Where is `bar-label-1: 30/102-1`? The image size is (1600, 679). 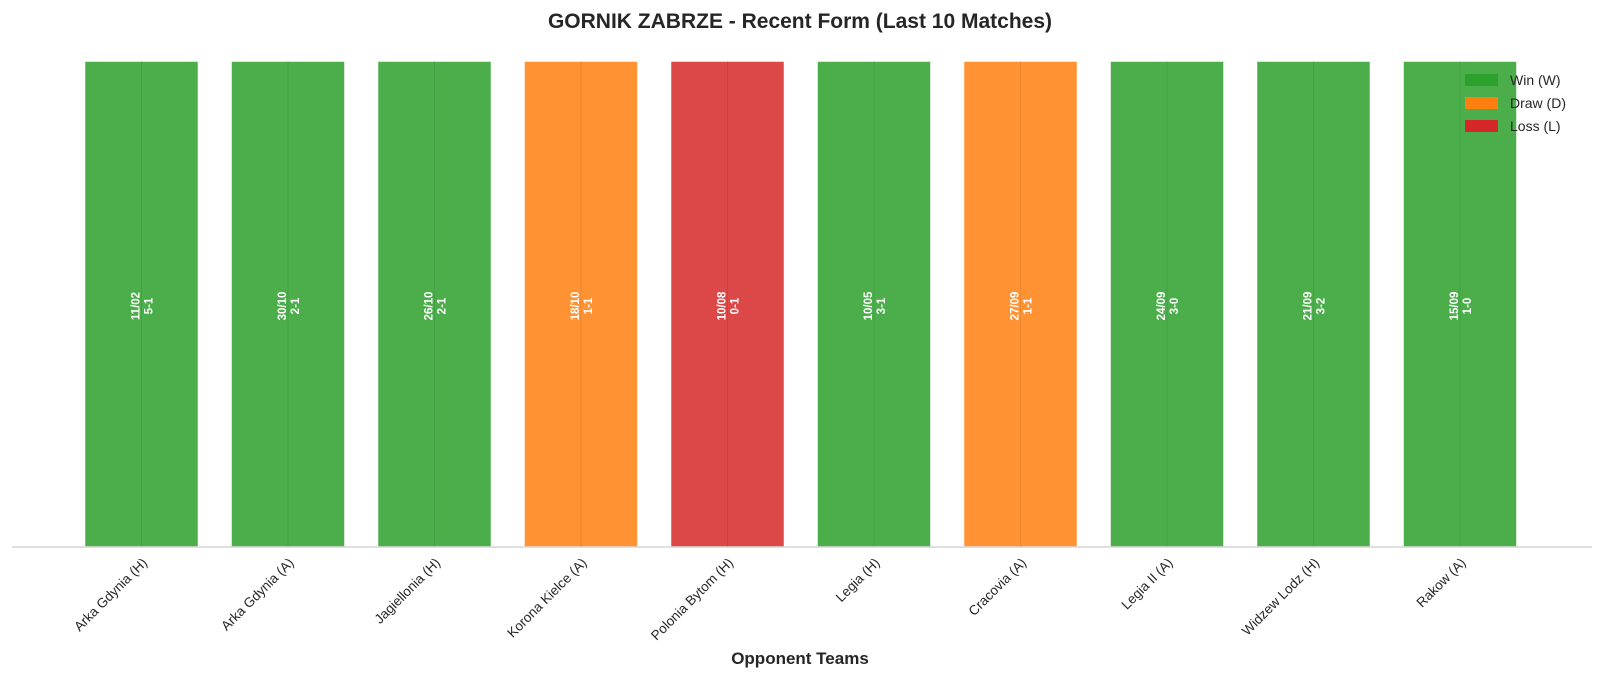
bar-label-1: 30/102-1 is located at coordinates (289, 306).